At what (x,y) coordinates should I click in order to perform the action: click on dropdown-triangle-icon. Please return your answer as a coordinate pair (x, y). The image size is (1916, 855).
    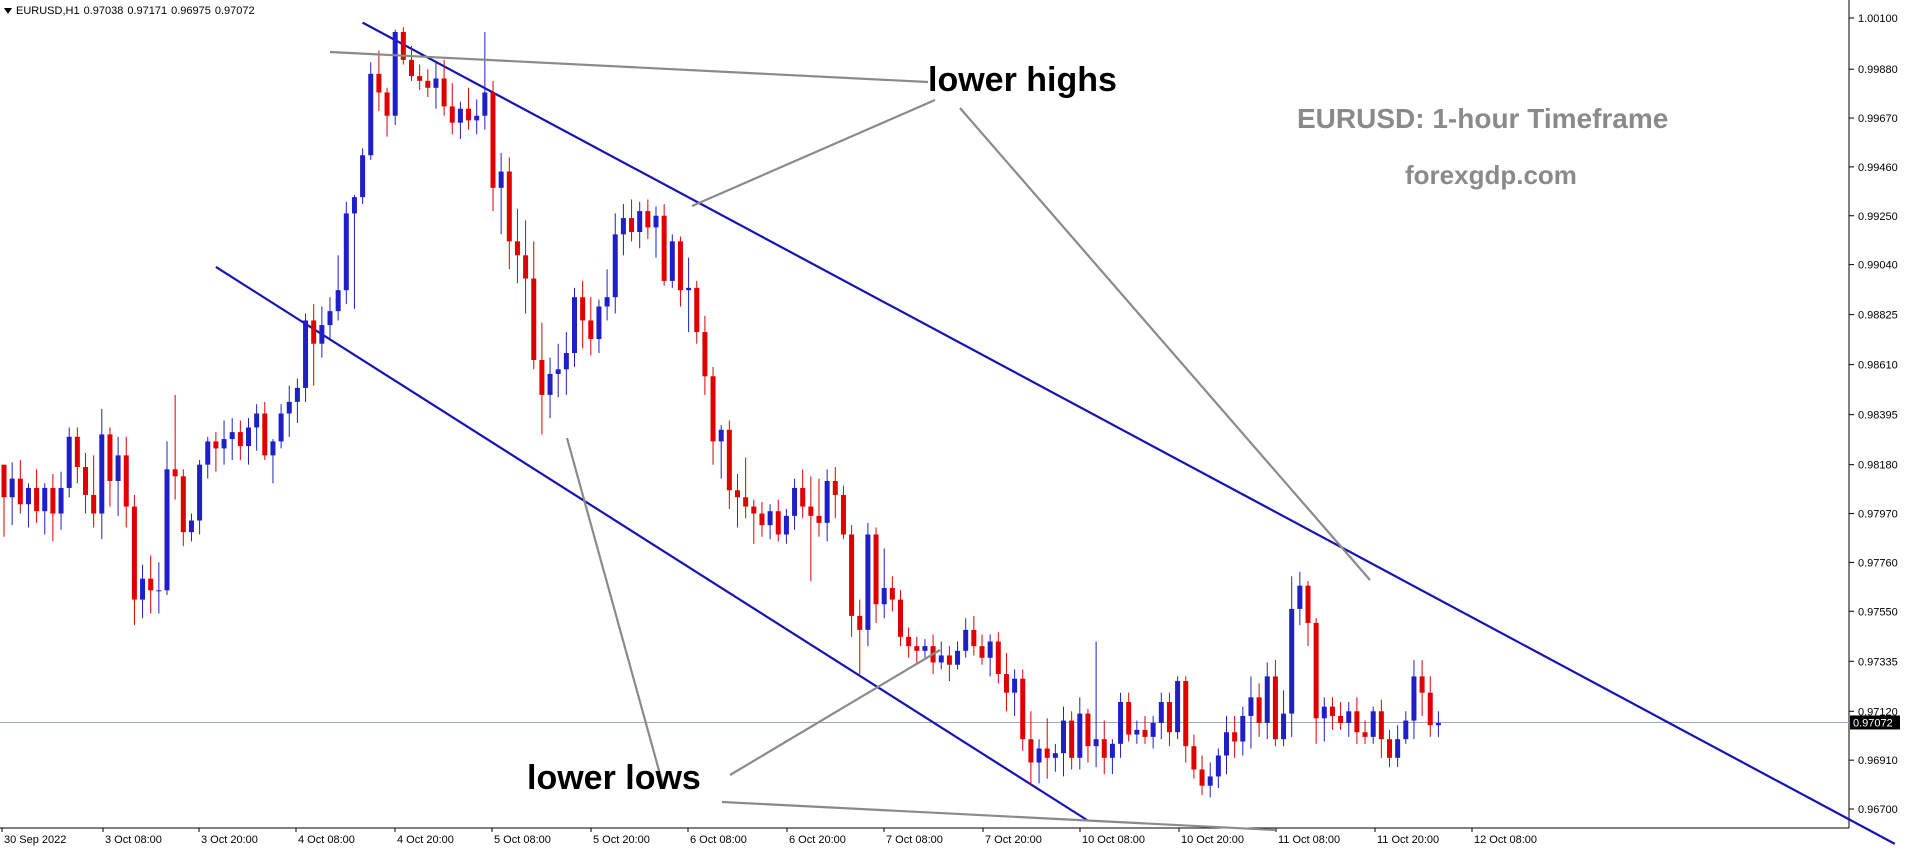
    Looking at the image, I should click on (8, 11).